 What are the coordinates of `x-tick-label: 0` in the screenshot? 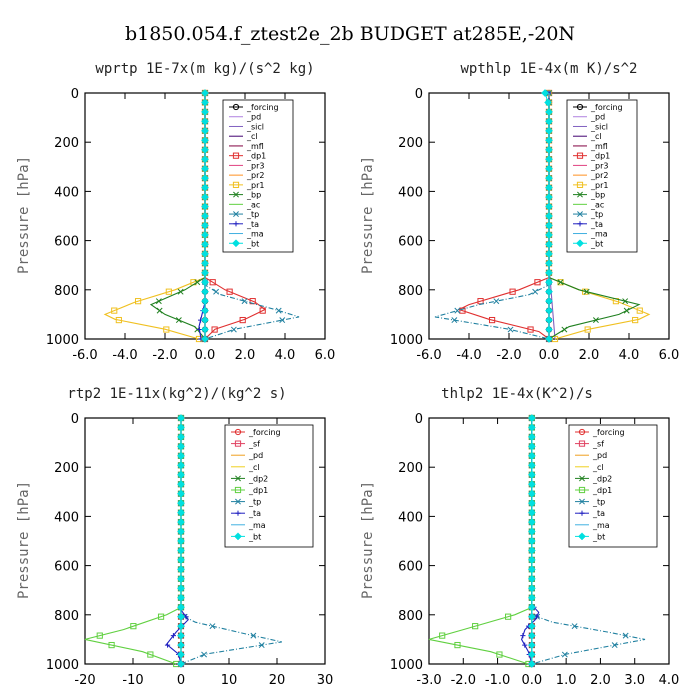 It's located at (181, 680).